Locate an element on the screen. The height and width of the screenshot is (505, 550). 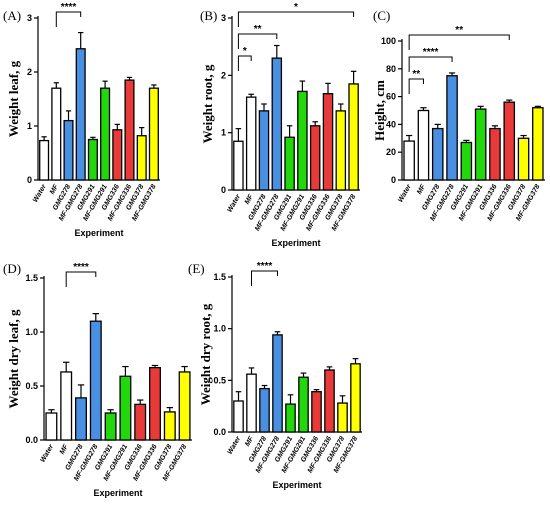
panel-label: (E) is located at coordinates (196, 268).